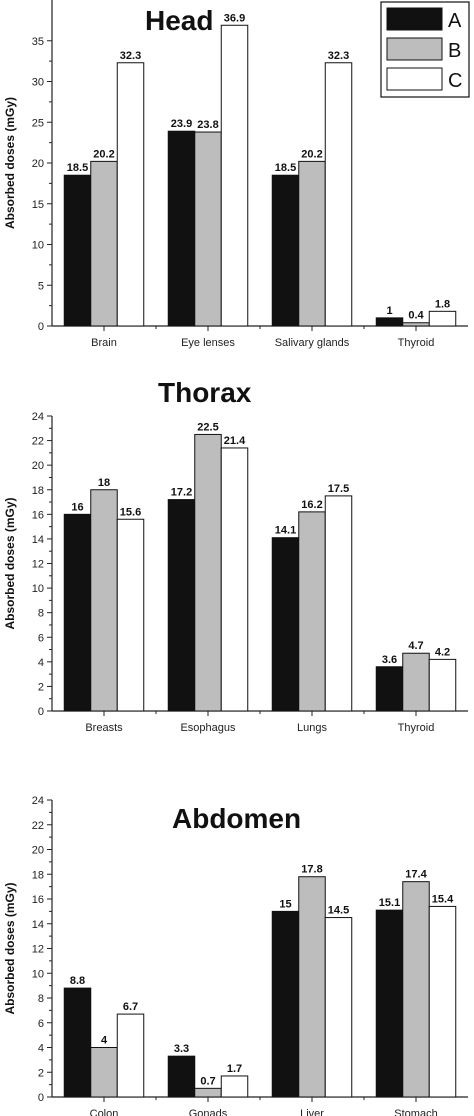 The width and height of the screenshot is (474, 1116). Describe the element at coordinates (416, 875) in the screenshot. I see `data-label: 17.4` at that location.